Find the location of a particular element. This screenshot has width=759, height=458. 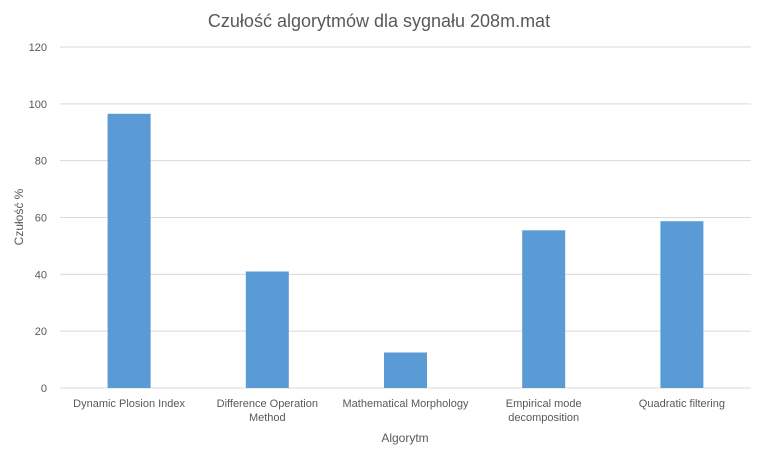

x-category-label: Quadratic filtering is located at coordinates (682, 404).